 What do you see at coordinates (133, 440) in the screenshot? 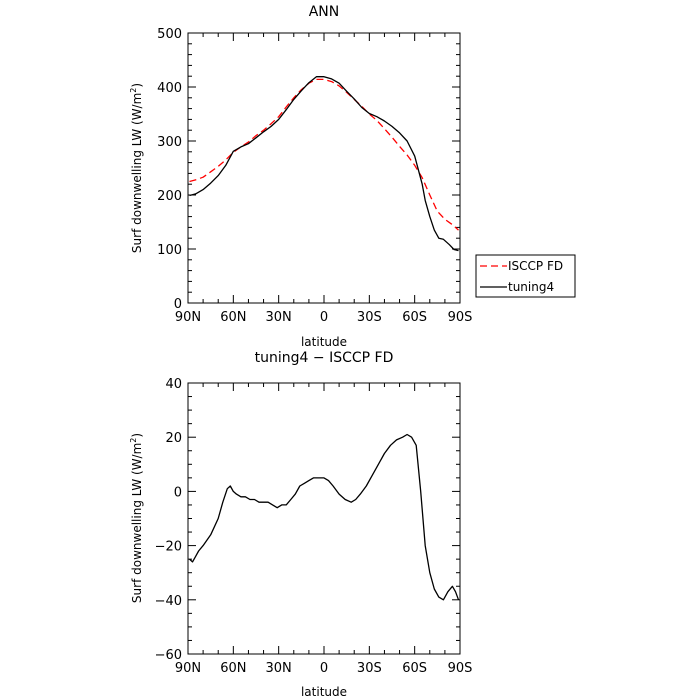
I see `bottom-y-axis-label-sup: 2` at bounding box center [133, 440].